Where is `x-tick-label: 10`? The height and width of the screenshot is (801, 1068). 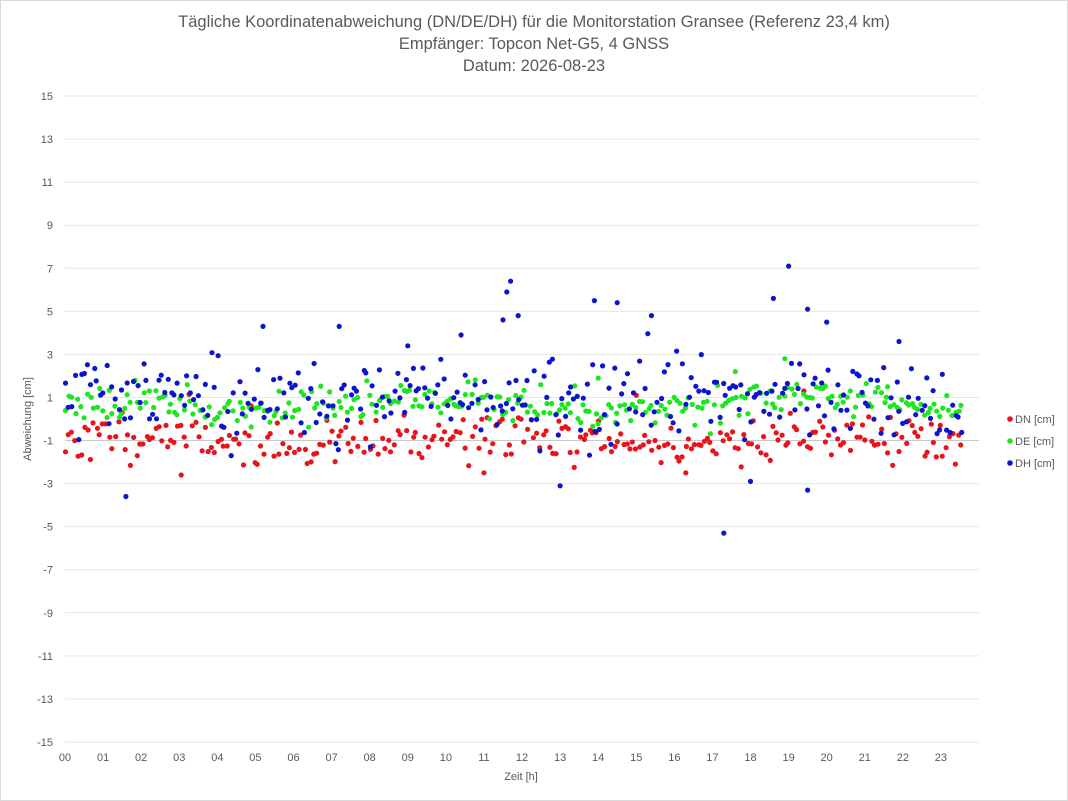
x-tick-label: 10 is located at coordinates (446, 758).